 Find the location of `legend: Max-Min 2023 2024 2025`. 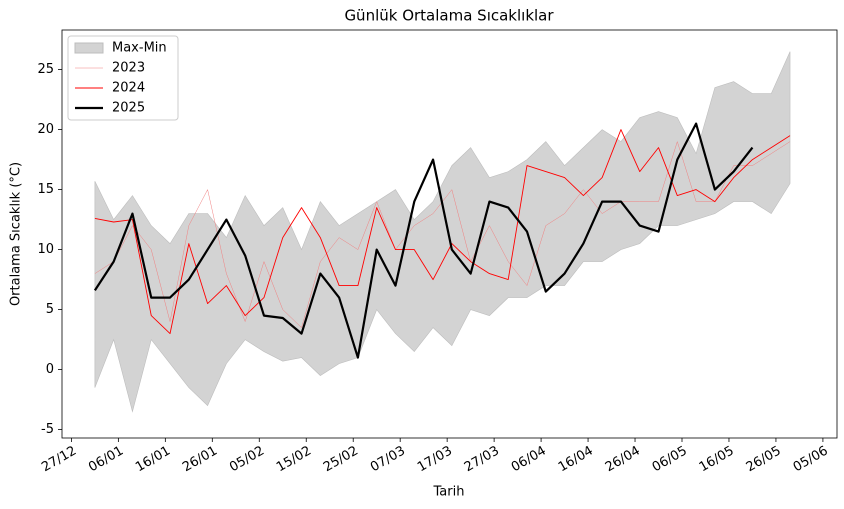

legend: Max-Min 2023 2024 2025 is located at coordinates (123, 78).